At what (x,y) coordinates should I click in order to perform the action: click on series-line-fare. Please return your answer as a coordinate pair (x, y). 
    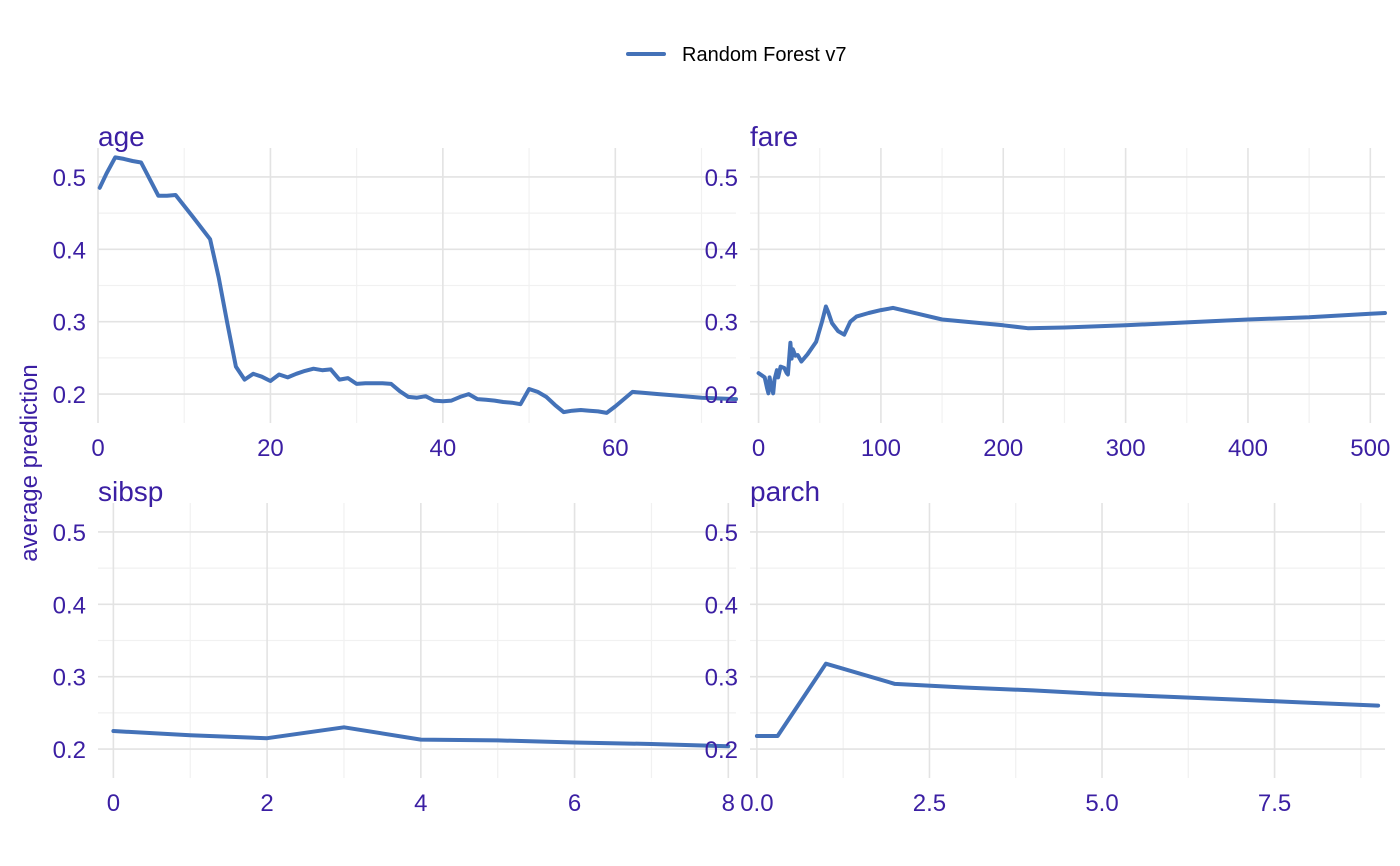
    Looking at the image, I should click on (1071, 350).